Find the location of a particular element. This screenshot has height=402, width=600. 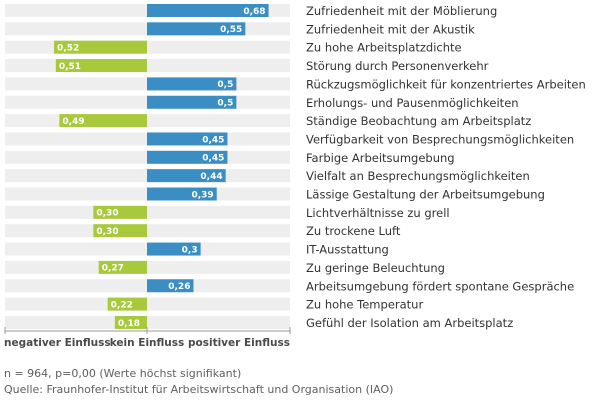

category-label: Farbige Arbeitsumgebung is located at coordinates (380, 158).